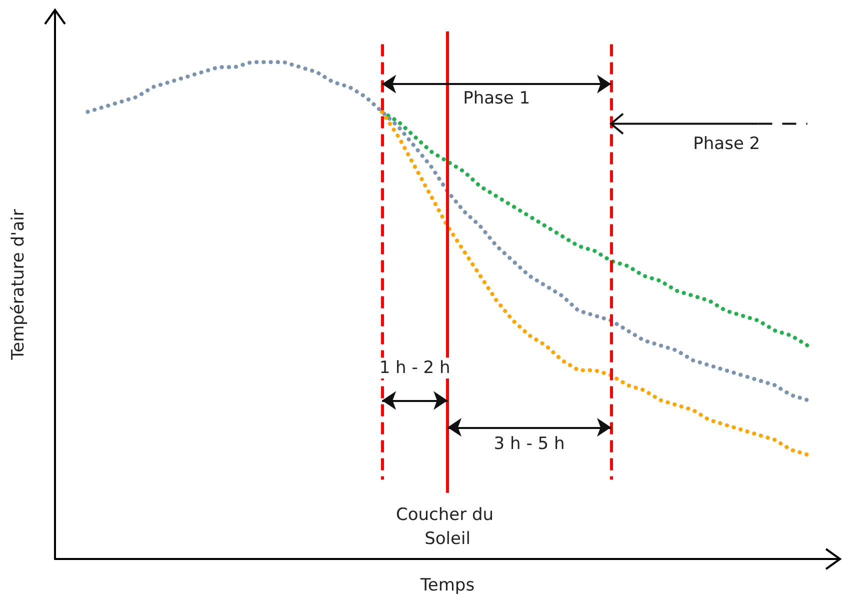 The height and width of the screenshot is (599, 842). Describe the element at coordinates (447, 526) in the screenshot. I see `annotation: Coucher du Soleil` at that location.